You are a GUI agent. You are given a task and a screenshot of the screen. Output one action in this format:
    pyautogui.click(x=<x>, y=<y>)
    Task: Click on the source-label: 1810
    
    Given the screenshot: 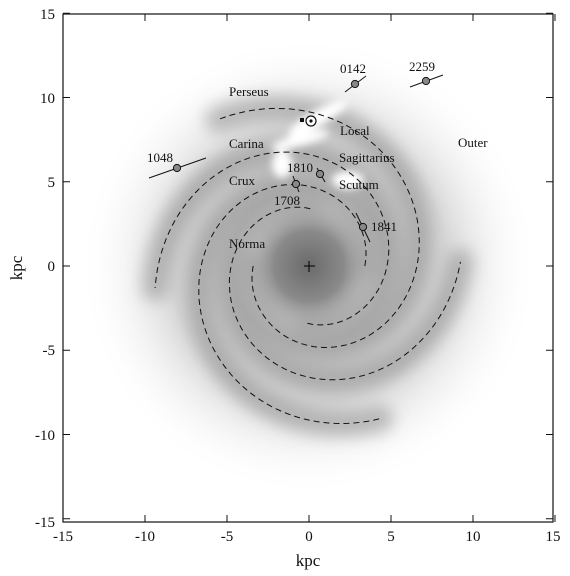 What is the action you would take?
    pyautogui.click(x=300, y=167)
    